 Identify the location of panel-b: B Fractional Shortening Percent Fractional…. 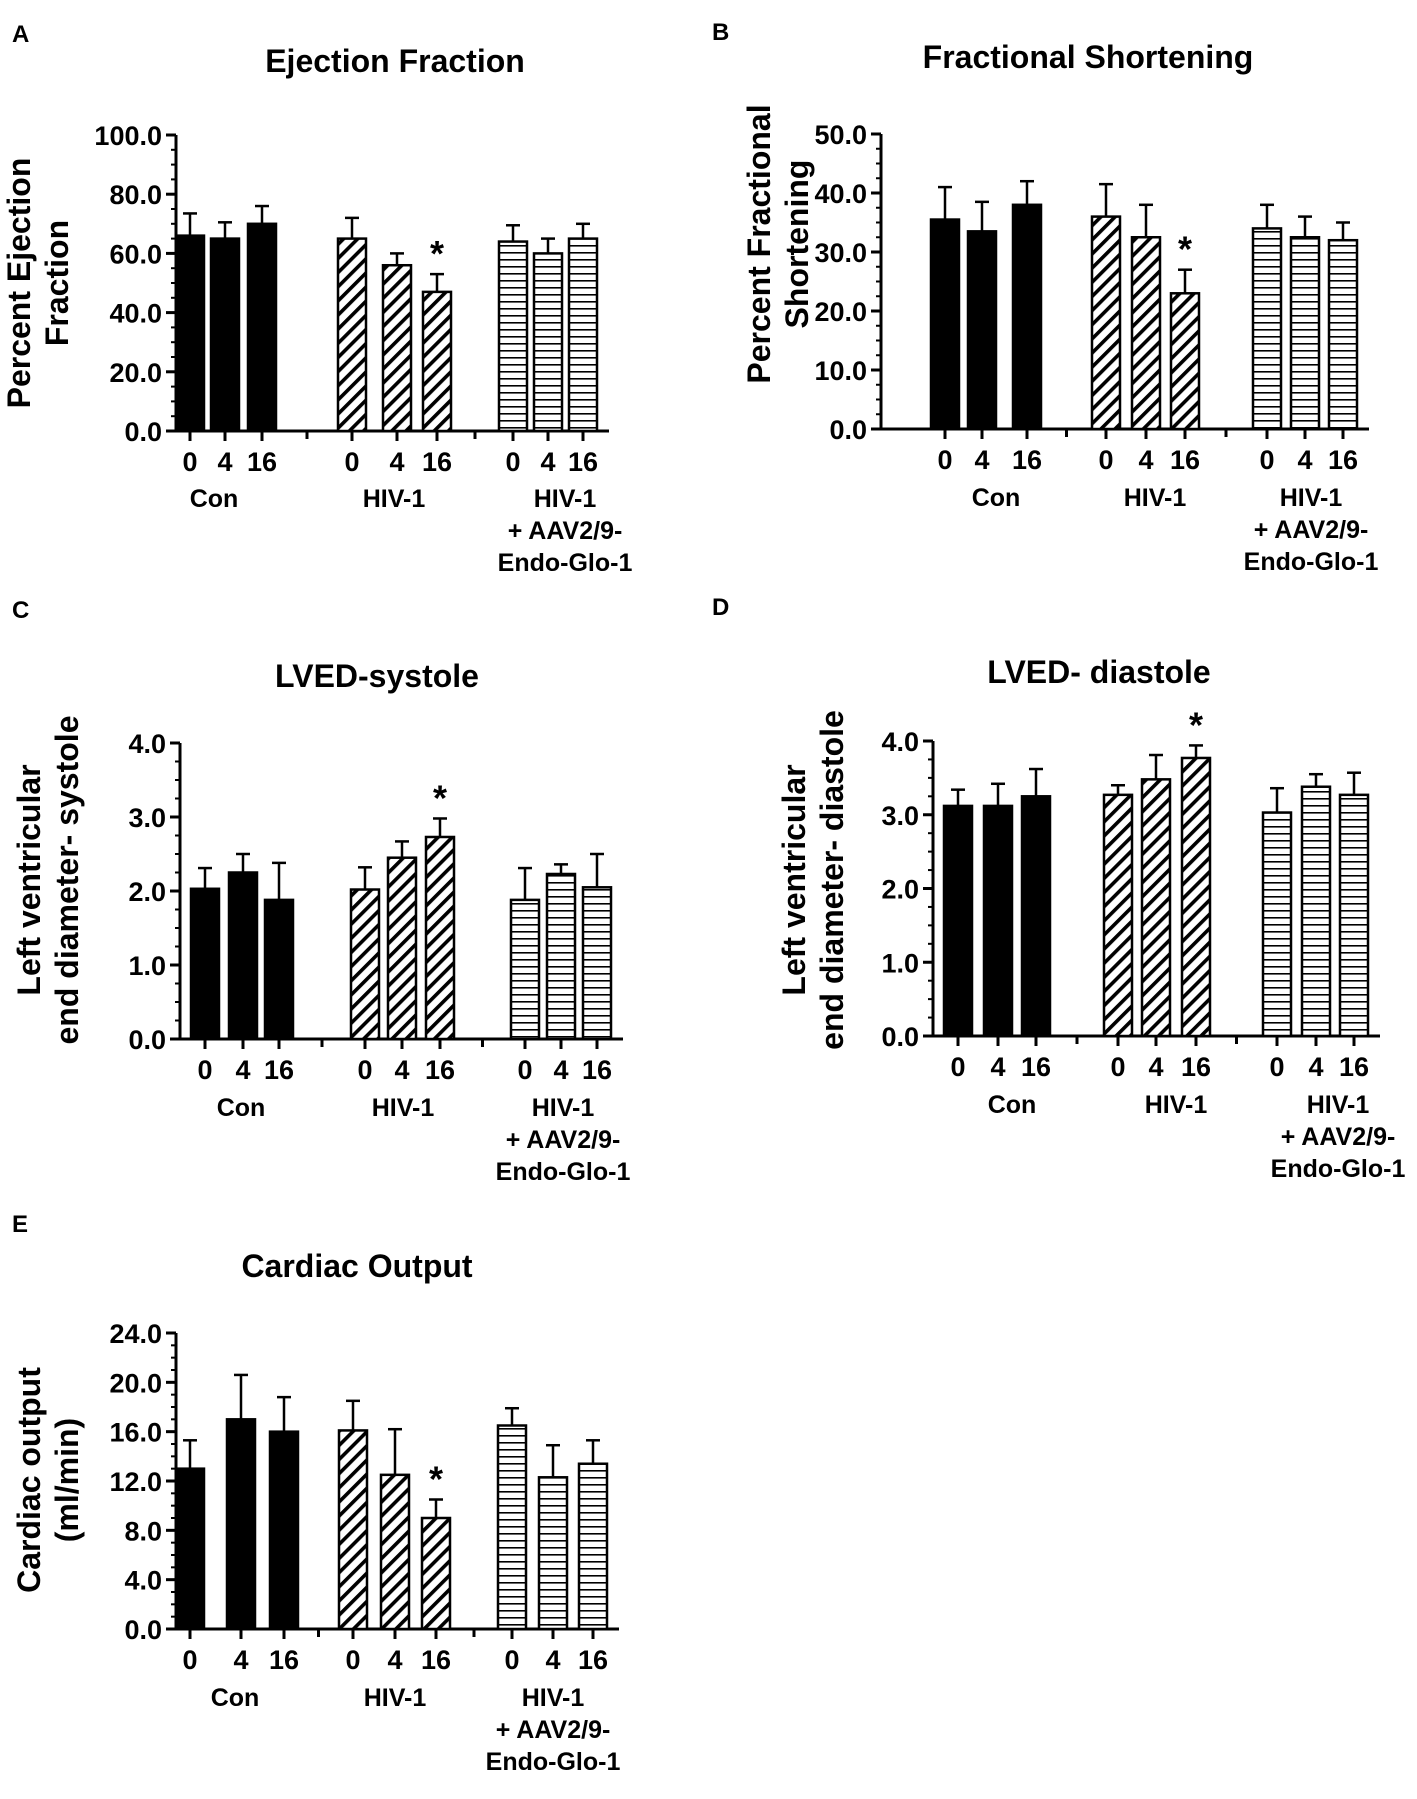
(1045, 297).